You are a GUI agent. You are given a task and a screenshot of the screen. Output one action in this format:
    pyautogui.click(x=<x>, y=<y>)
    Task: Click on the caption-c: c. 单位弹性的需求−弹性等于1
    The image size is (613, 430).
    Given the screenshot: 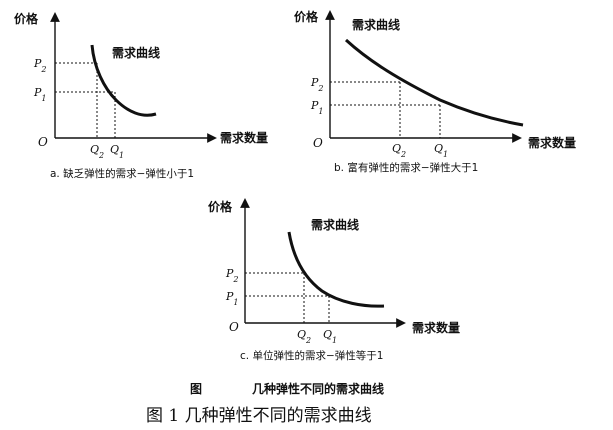 What is the action you would take?
    pyautogui.click(x=311, y=355)
    